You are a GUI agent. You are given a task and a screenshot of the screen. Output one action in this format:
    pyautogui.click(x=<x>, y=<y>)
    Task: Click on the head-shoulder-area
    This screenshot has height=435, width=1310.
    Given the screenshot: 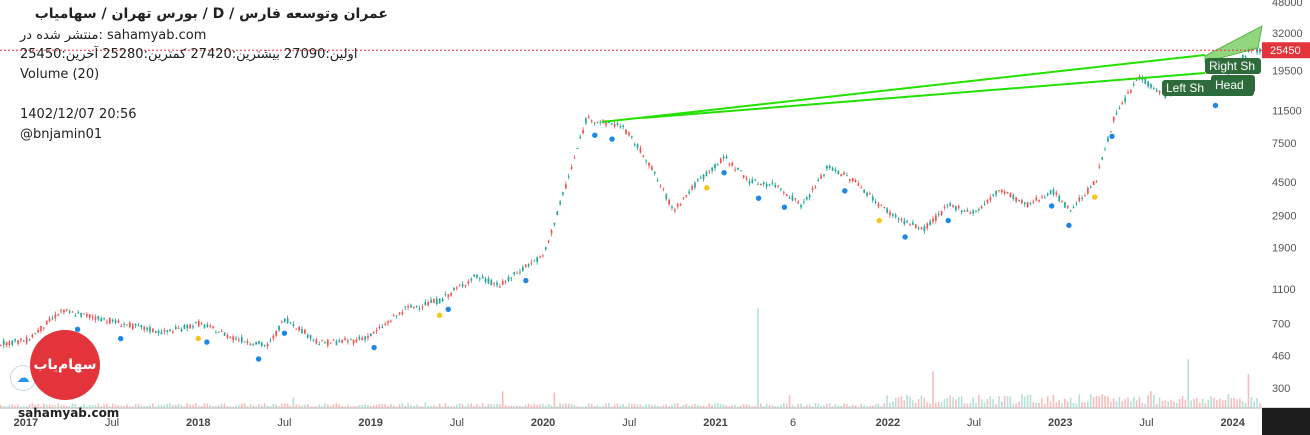 What is the action you would take?
    pyautogui.click(x=1233, y=44)
    